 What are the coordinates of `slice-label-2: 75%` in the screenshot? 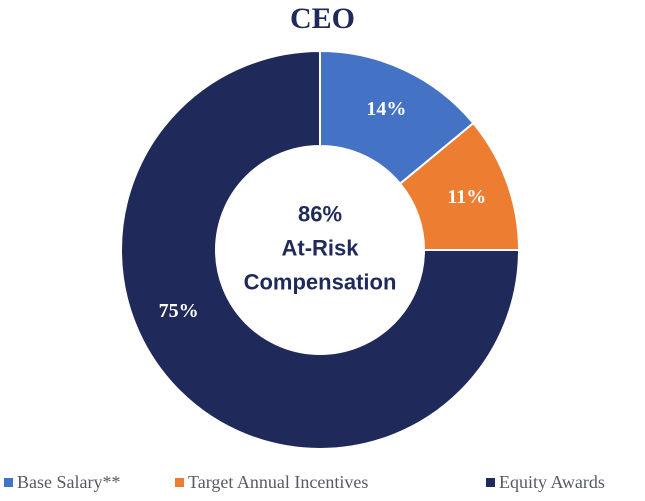 It's located at (179, 311).